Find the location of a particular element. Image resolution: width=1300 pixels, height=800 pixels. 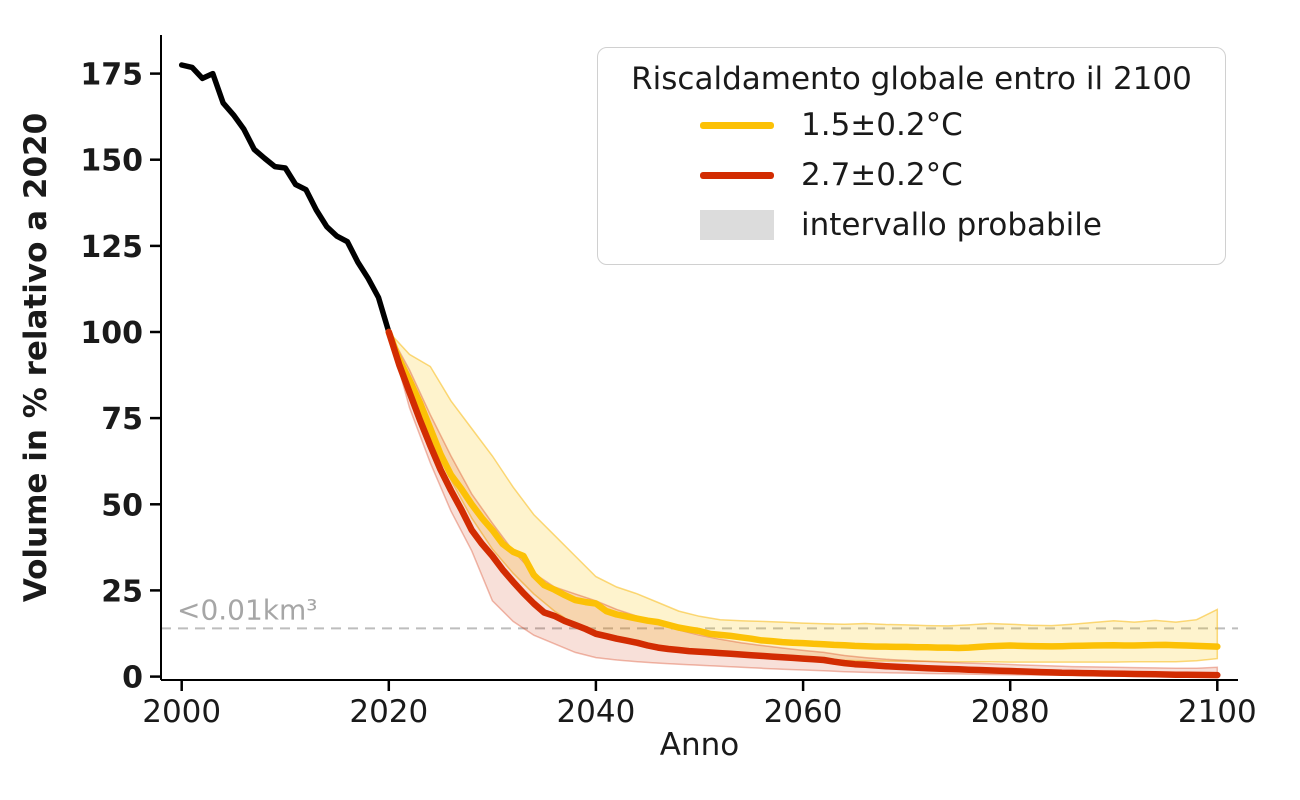

y-tick-label: 75 is located at coordinates (122, 419).